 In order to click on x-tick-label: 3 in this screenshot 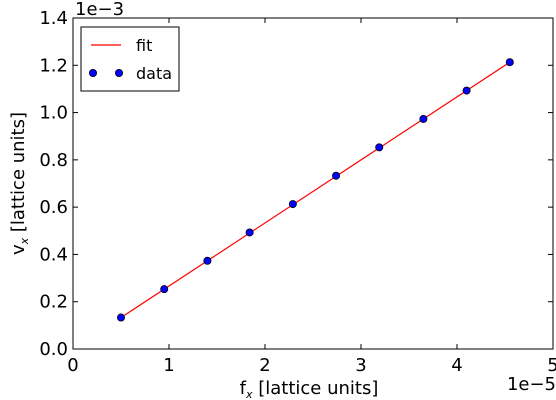, I will do `click(360, 365)`.